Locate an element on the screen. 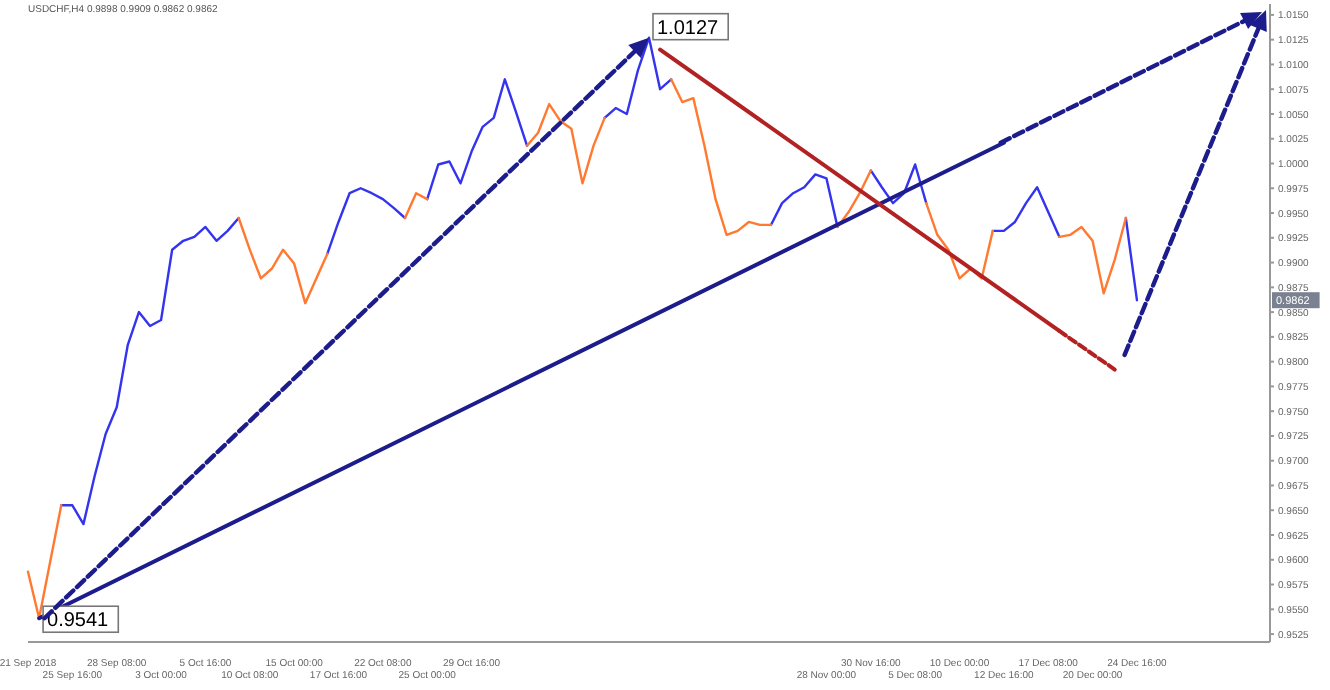 This screenshot has width=1330, height=690. annotation: 1.0127 is located at coordinates (688, 28).